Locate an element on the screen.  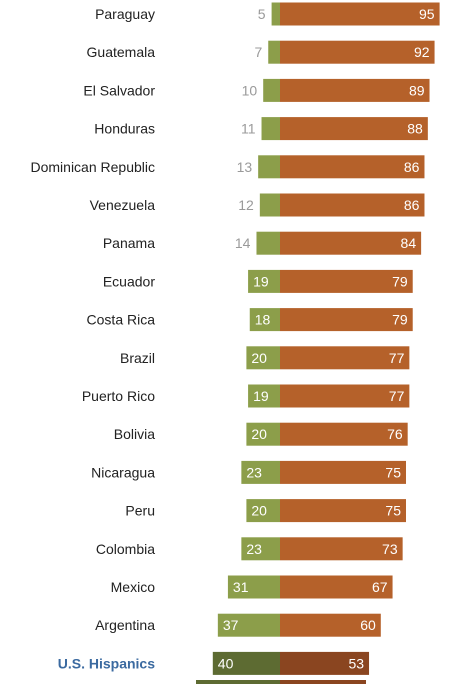
category-label: Brazil is located at coordinates (137, 358).